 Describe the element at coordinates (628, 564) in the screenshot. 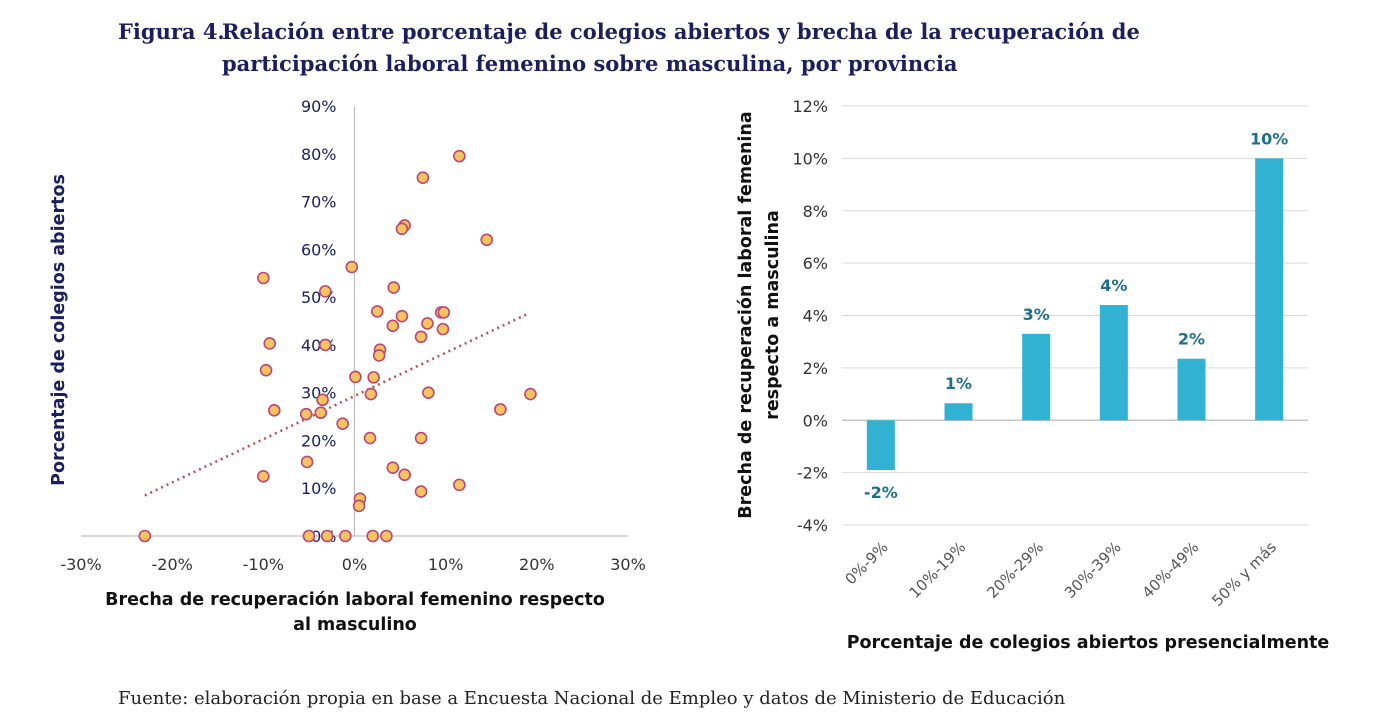

I see `x-tick-label: 30%` at that location.